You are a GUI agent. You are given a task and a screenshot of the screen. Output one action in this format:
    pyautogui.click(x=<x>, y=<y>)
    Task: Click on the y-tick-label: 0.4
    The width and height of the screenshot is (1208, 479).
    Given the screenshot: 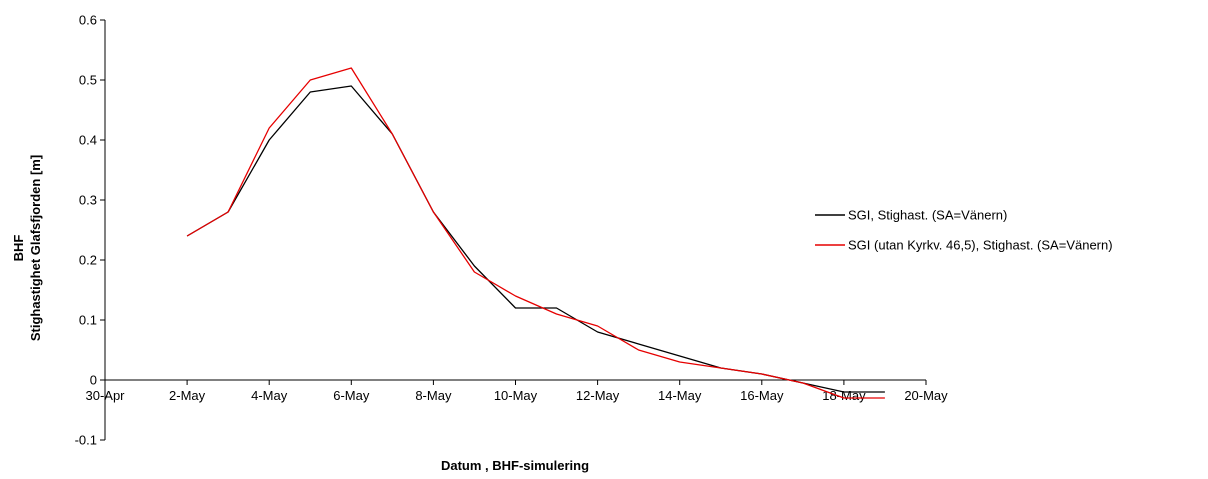 What is the action you would take?
    pyautogui.click(x=88, y=140)
    